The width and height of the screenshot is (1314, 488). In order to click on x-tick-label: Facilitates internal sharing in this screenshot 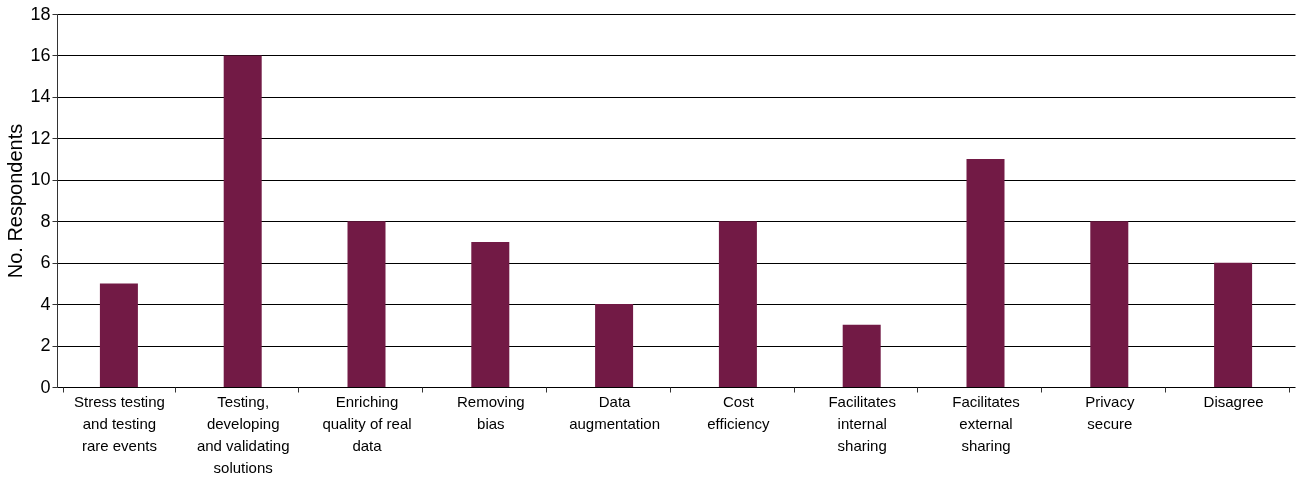, I will do `click(862, 423)`.